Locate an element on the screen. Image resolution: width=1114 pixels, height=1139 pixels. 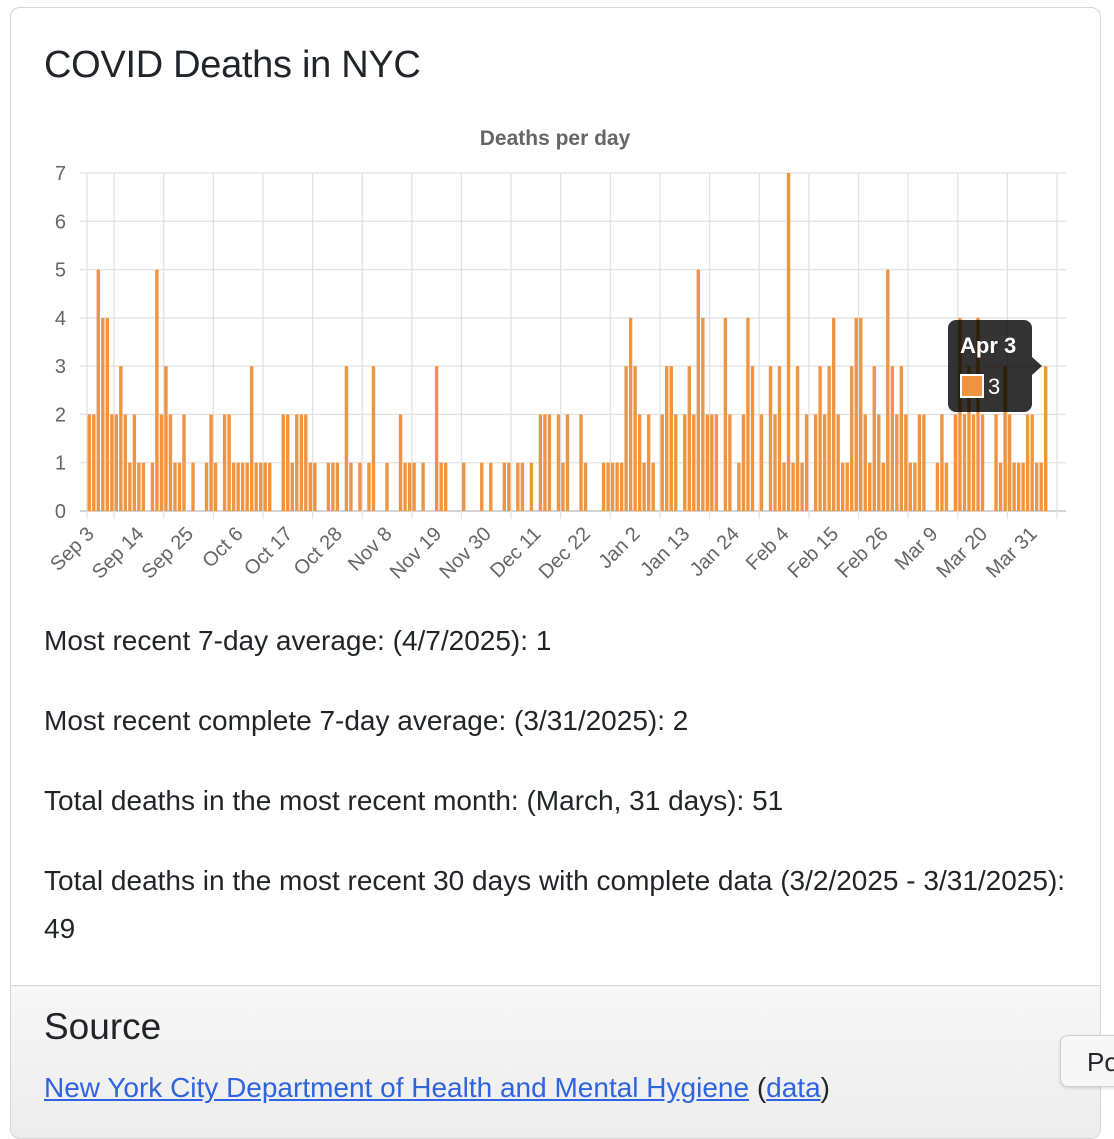
x-tick-label: Sep 25 is located at coordinates (168, 553).